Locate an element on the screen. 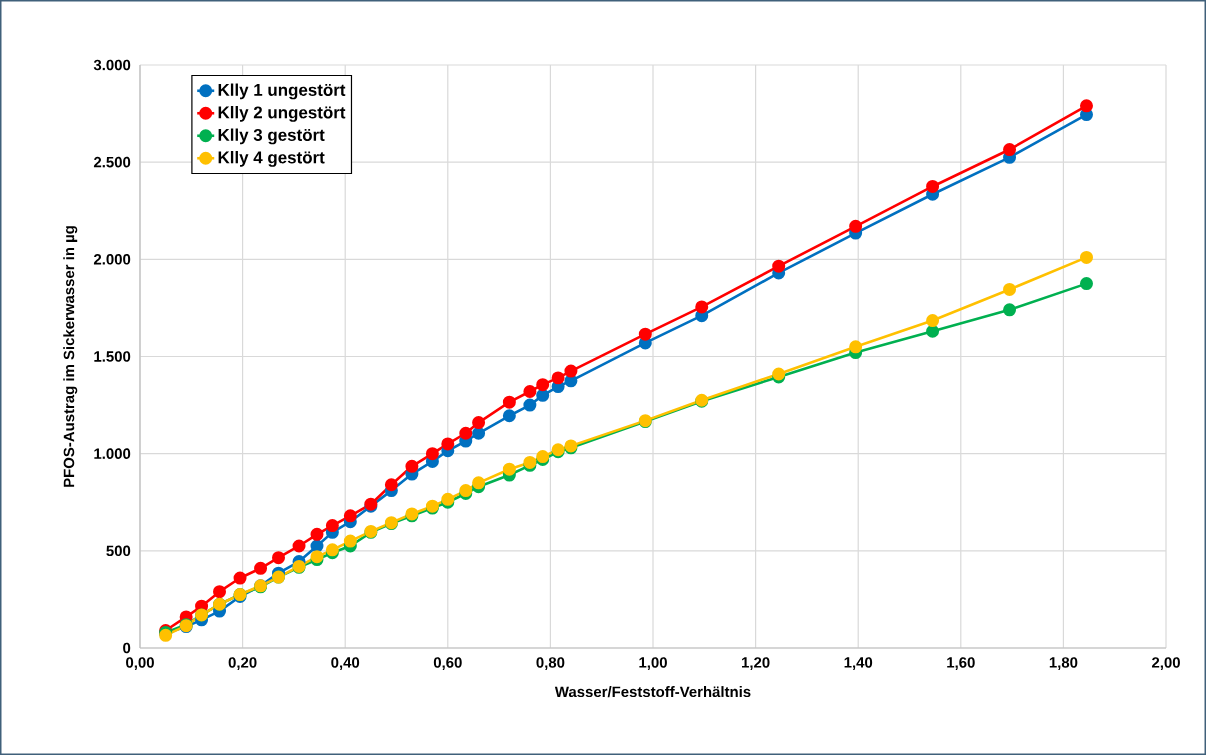  x-tick-label: 0,80 is located at coordinates (550, 663).